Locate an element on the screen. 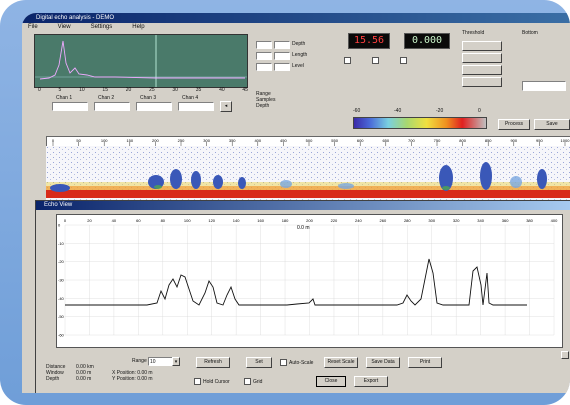 This screenshot has height=405, width=570. stats-block: Range Samples Depth is located at coordinates (265, 100).